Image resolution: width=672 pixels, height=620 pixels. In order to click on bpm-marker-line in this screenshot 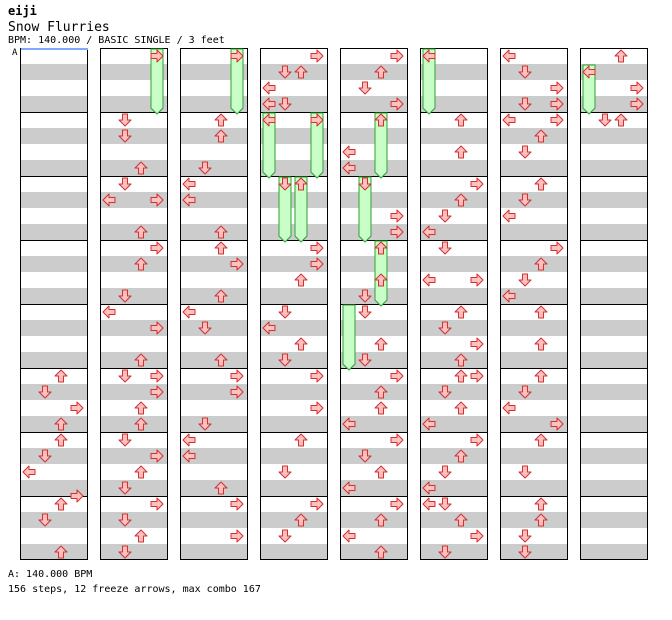, I will do `click(54, 49)`.